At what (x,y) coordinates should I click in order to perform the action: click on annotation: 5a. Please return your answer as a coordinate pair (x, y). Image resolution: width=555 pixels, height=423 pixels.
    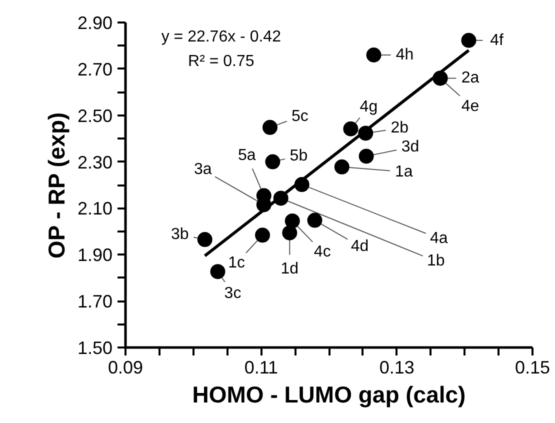
    Looking at the image, I should click on (247, 155).